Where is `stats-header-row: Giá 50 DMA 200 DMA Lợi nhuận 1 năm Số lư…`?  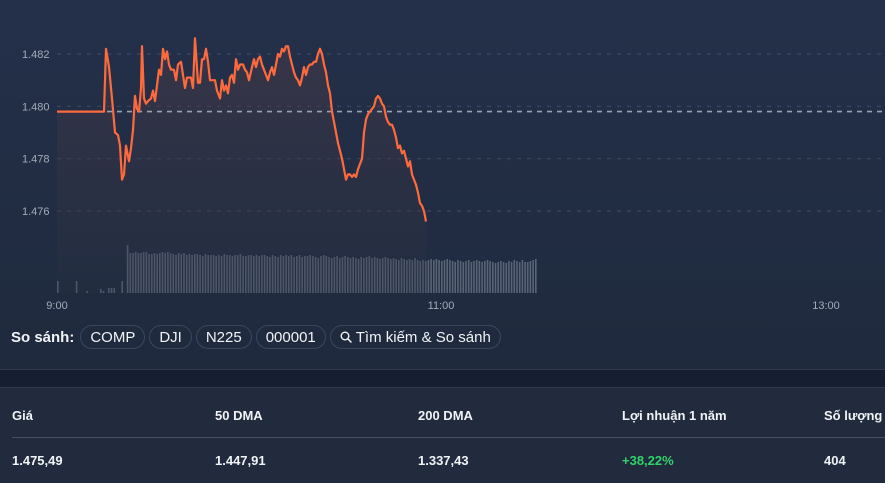 stats-header-row: Giá 50 DMA 200 DMA Lợi nhuận 1 năm Số lư… is located at coordinates (442, 416).